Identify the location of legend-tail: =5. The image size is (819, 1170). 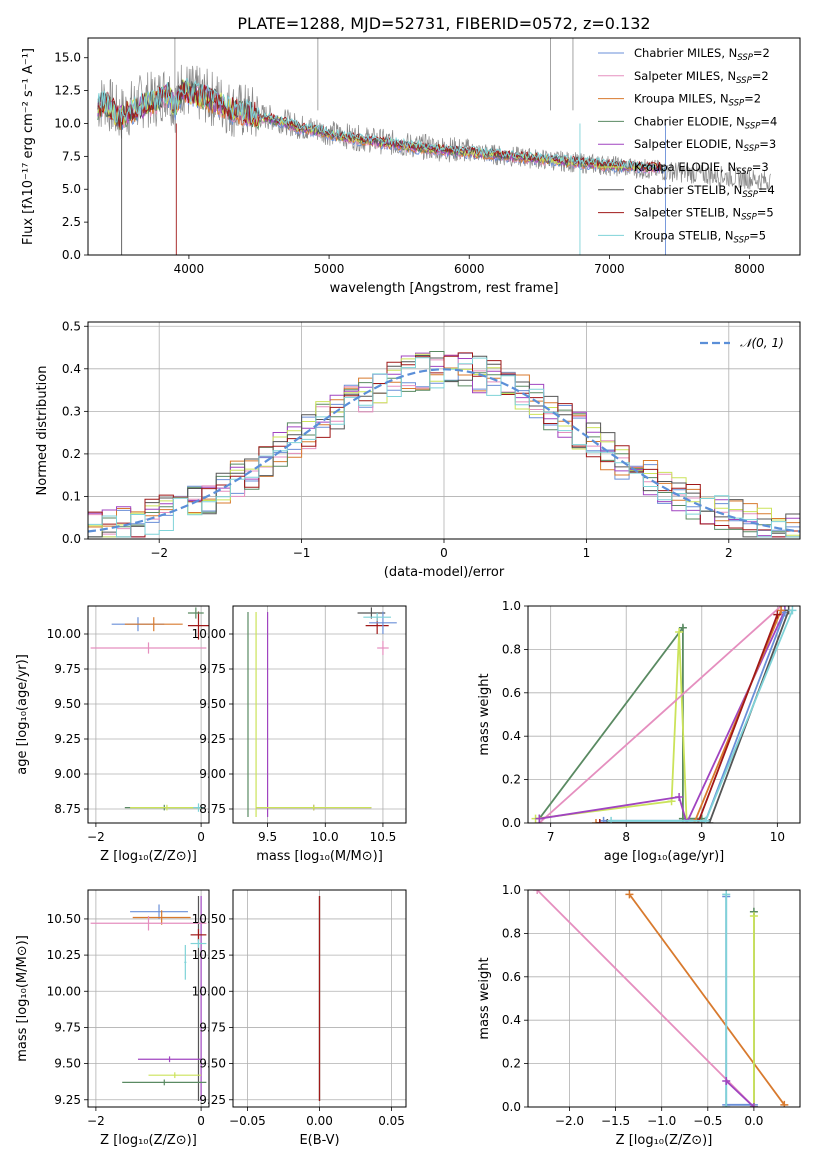
(757, 235).